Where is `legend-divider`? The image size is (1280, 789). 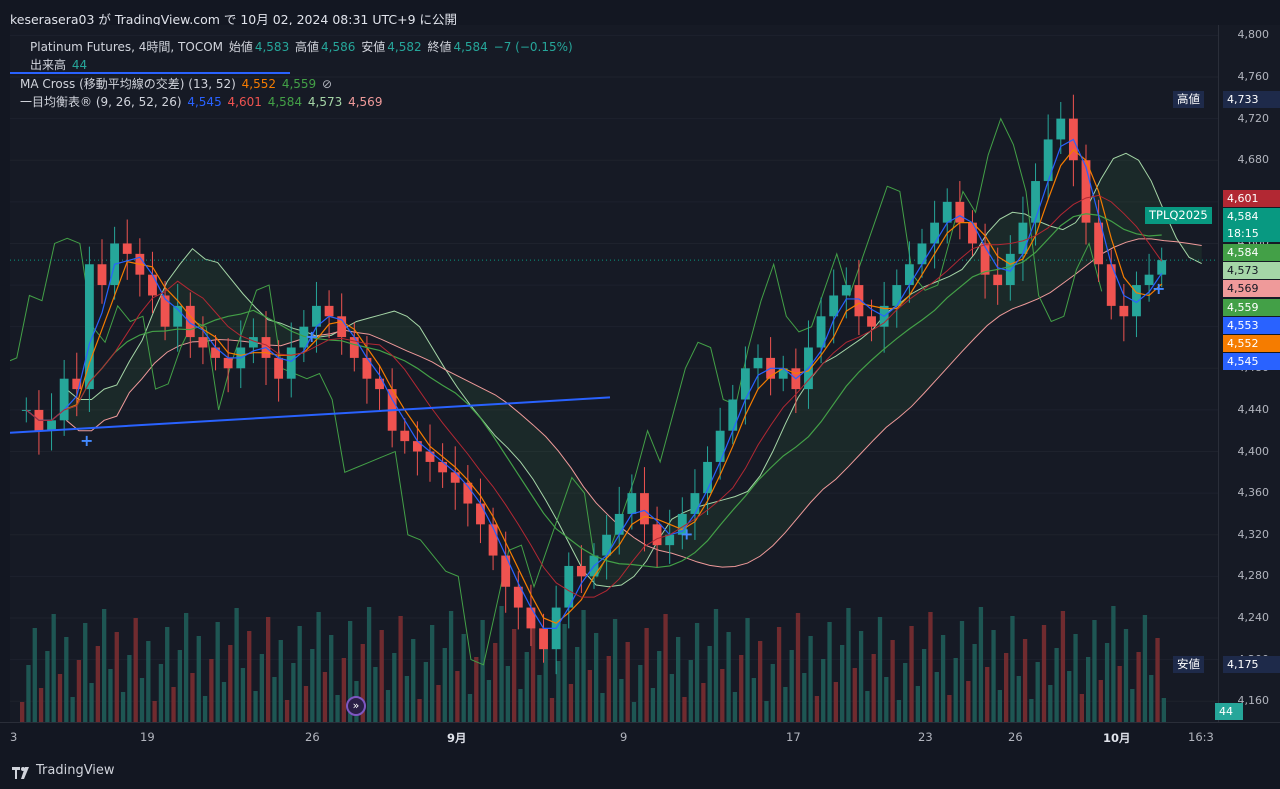 legend-divider is located at coordinates (150, 73).